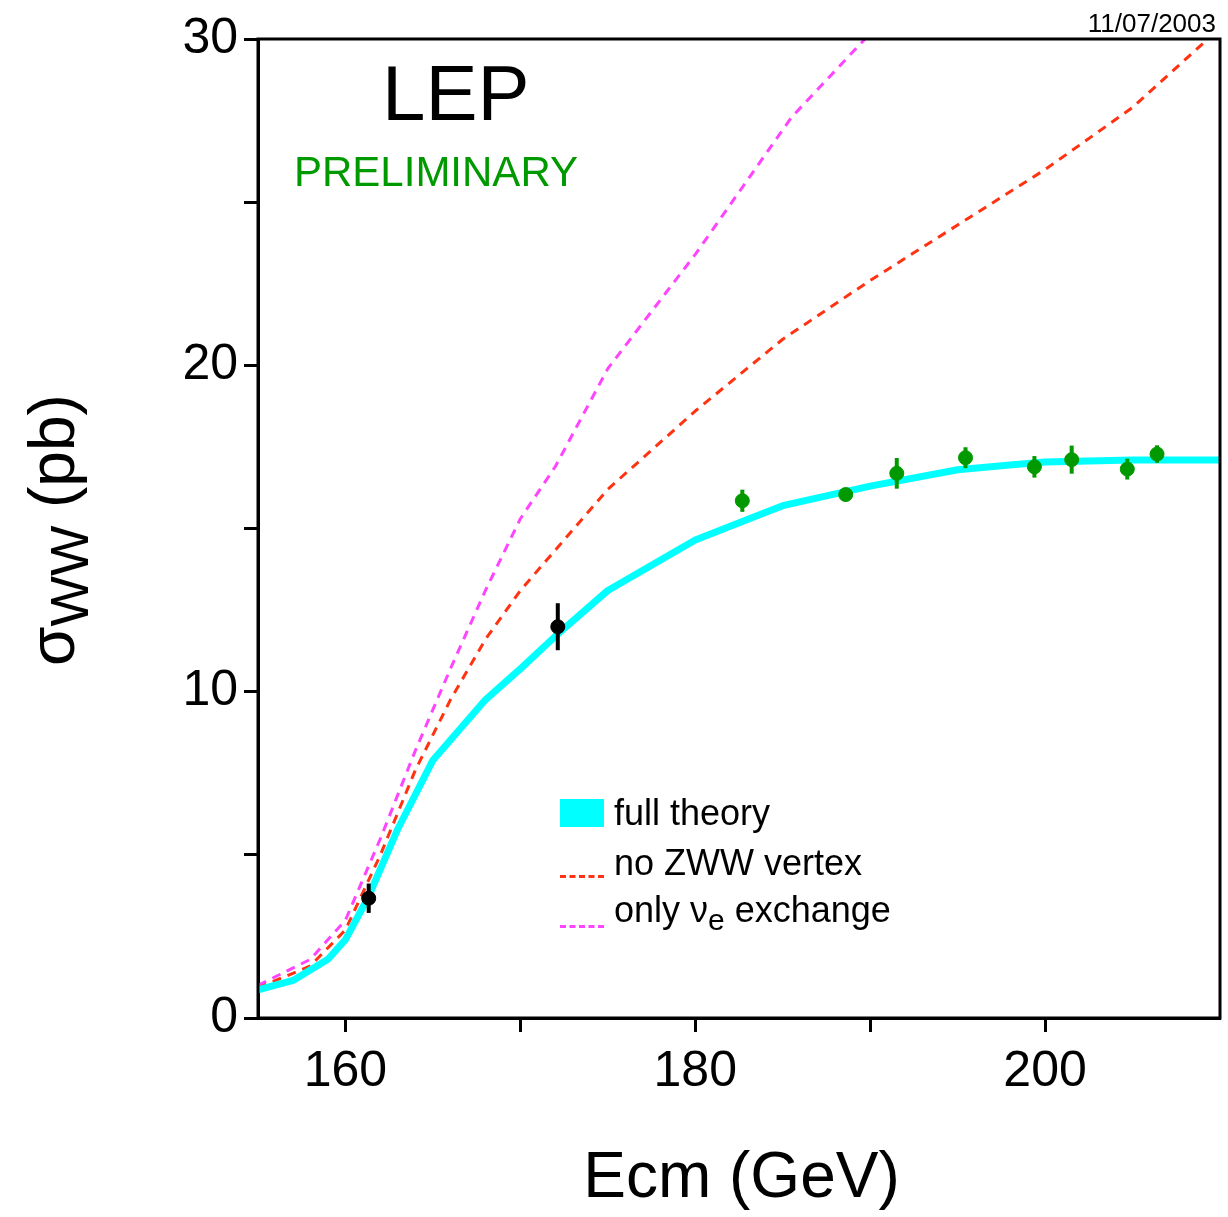 Image resolution: width=1228 pixels, height=1217 pixels. Describe the element at coordinates (210, 688) in the screenshot. I see `y-tick-label: 10` at that location.